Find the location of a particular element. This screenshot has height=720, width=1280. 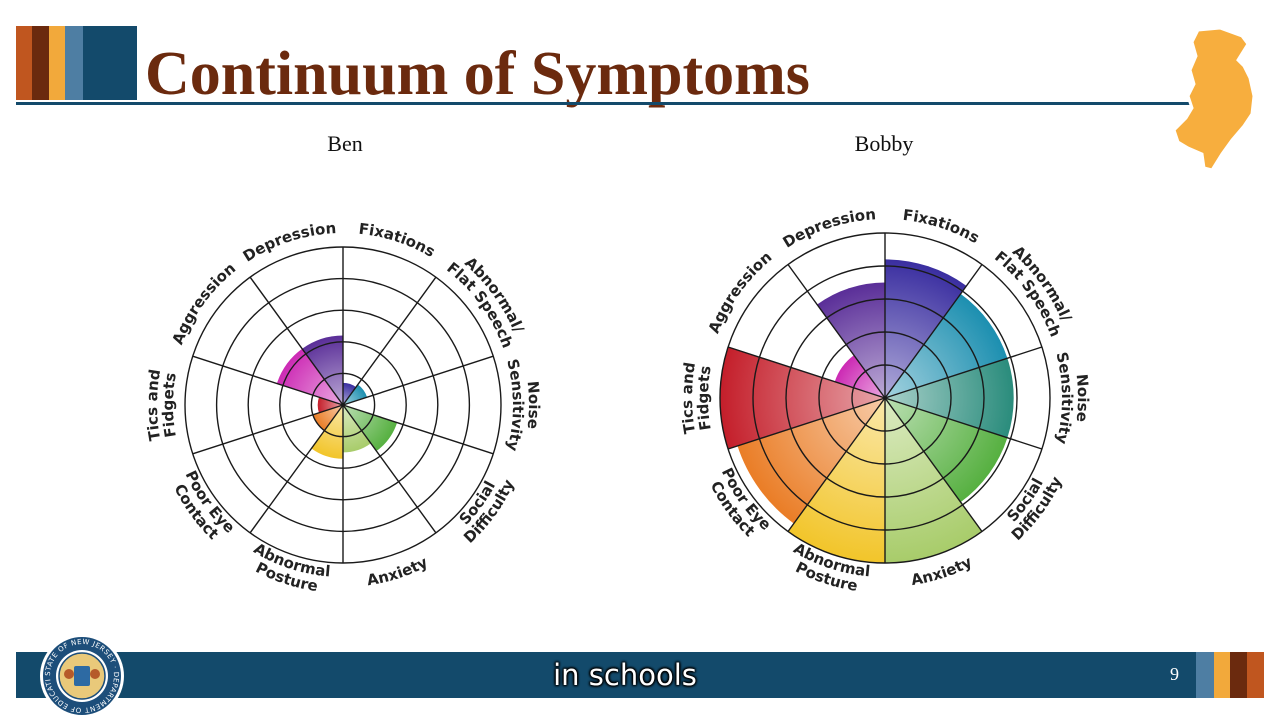

wedge-abnormal-posture is located at coordinates (836, 480).